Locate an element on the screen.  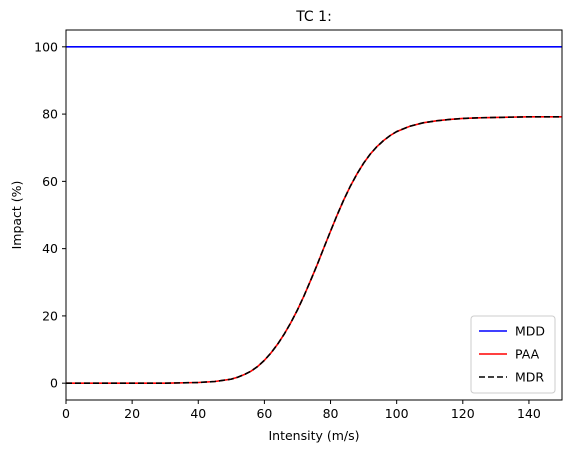
legend-label-paa: PAA is located at coordinates (527, 354).